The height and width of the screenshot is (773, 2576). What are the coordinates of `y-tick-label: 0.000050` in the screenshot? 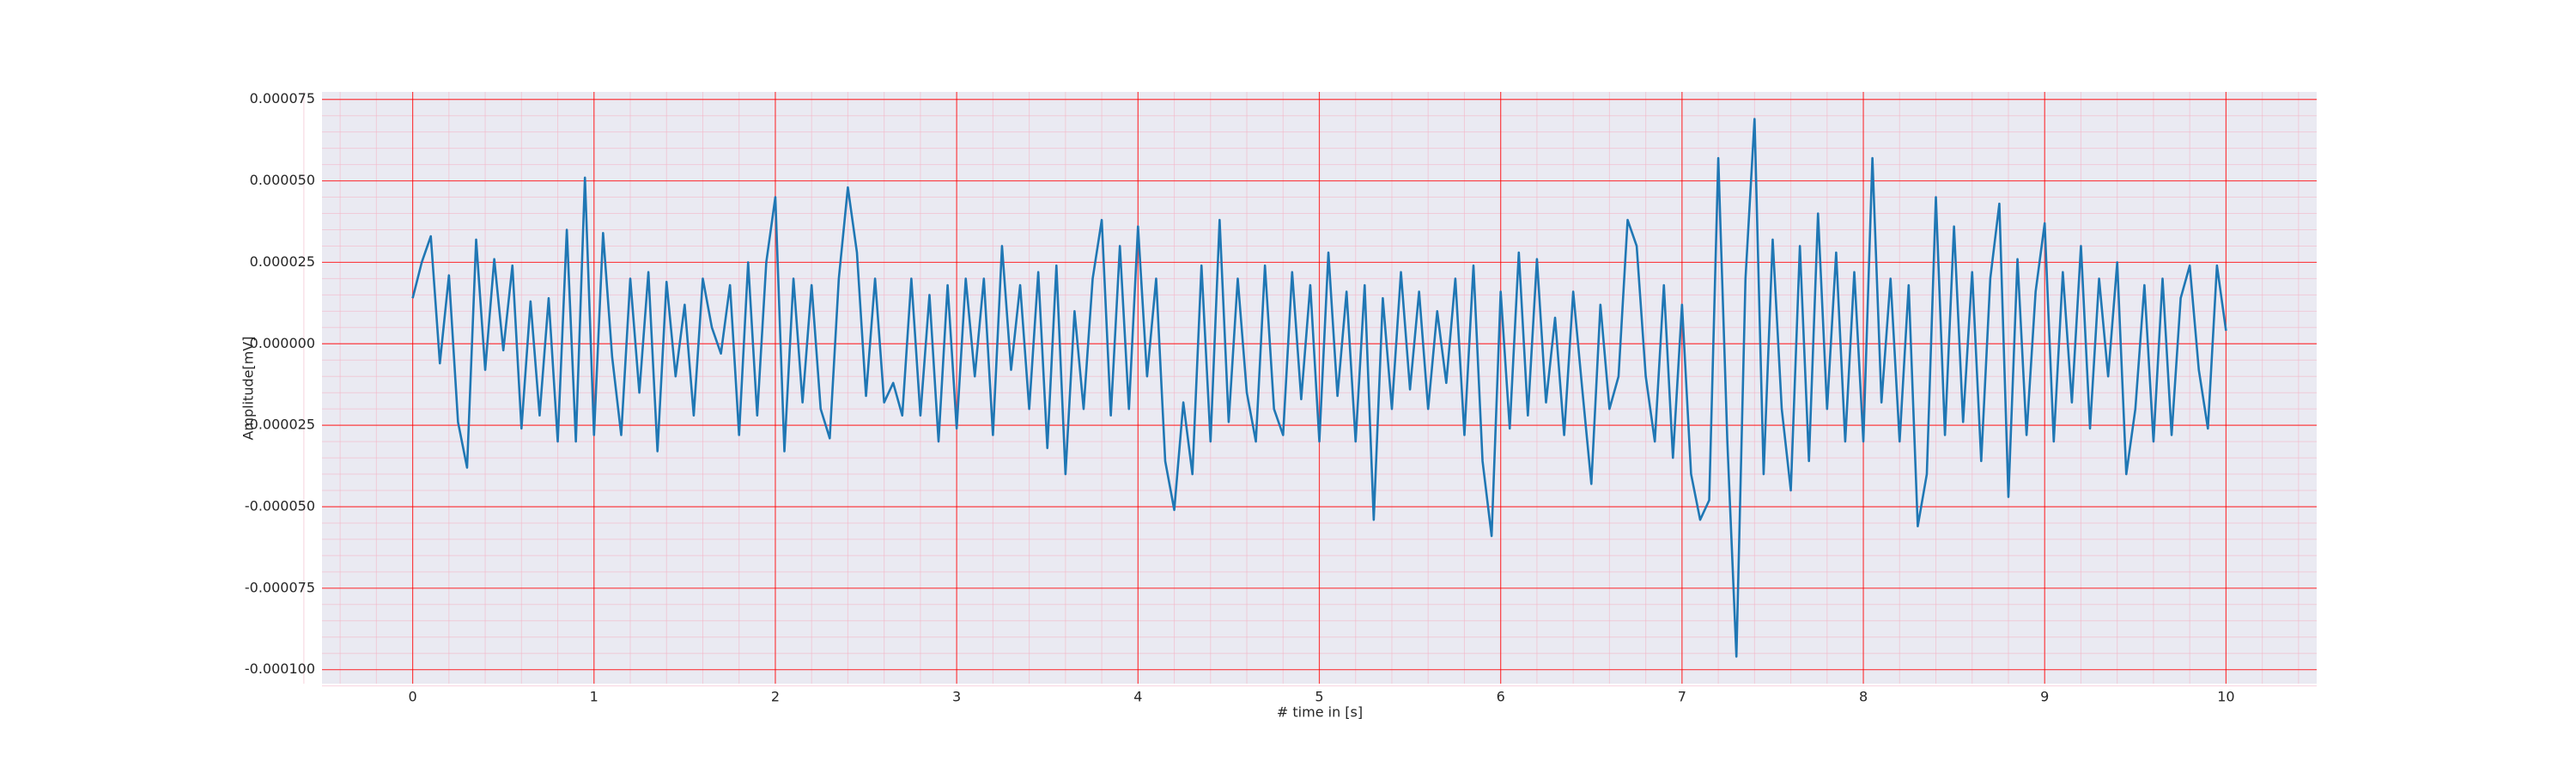 It's located at (282, 180).